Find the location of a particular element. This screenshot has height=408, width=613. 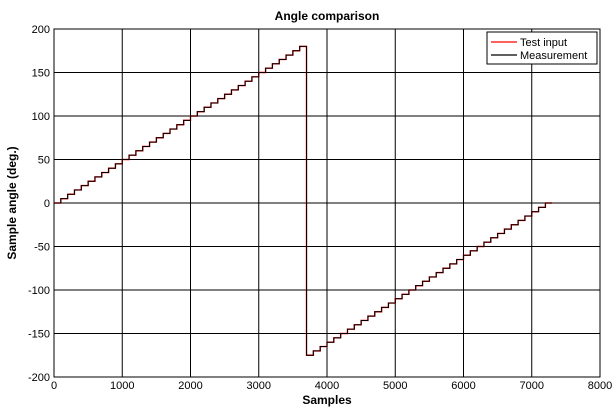

legend-label-test-input: Test input is located at coordinates (543, 43).